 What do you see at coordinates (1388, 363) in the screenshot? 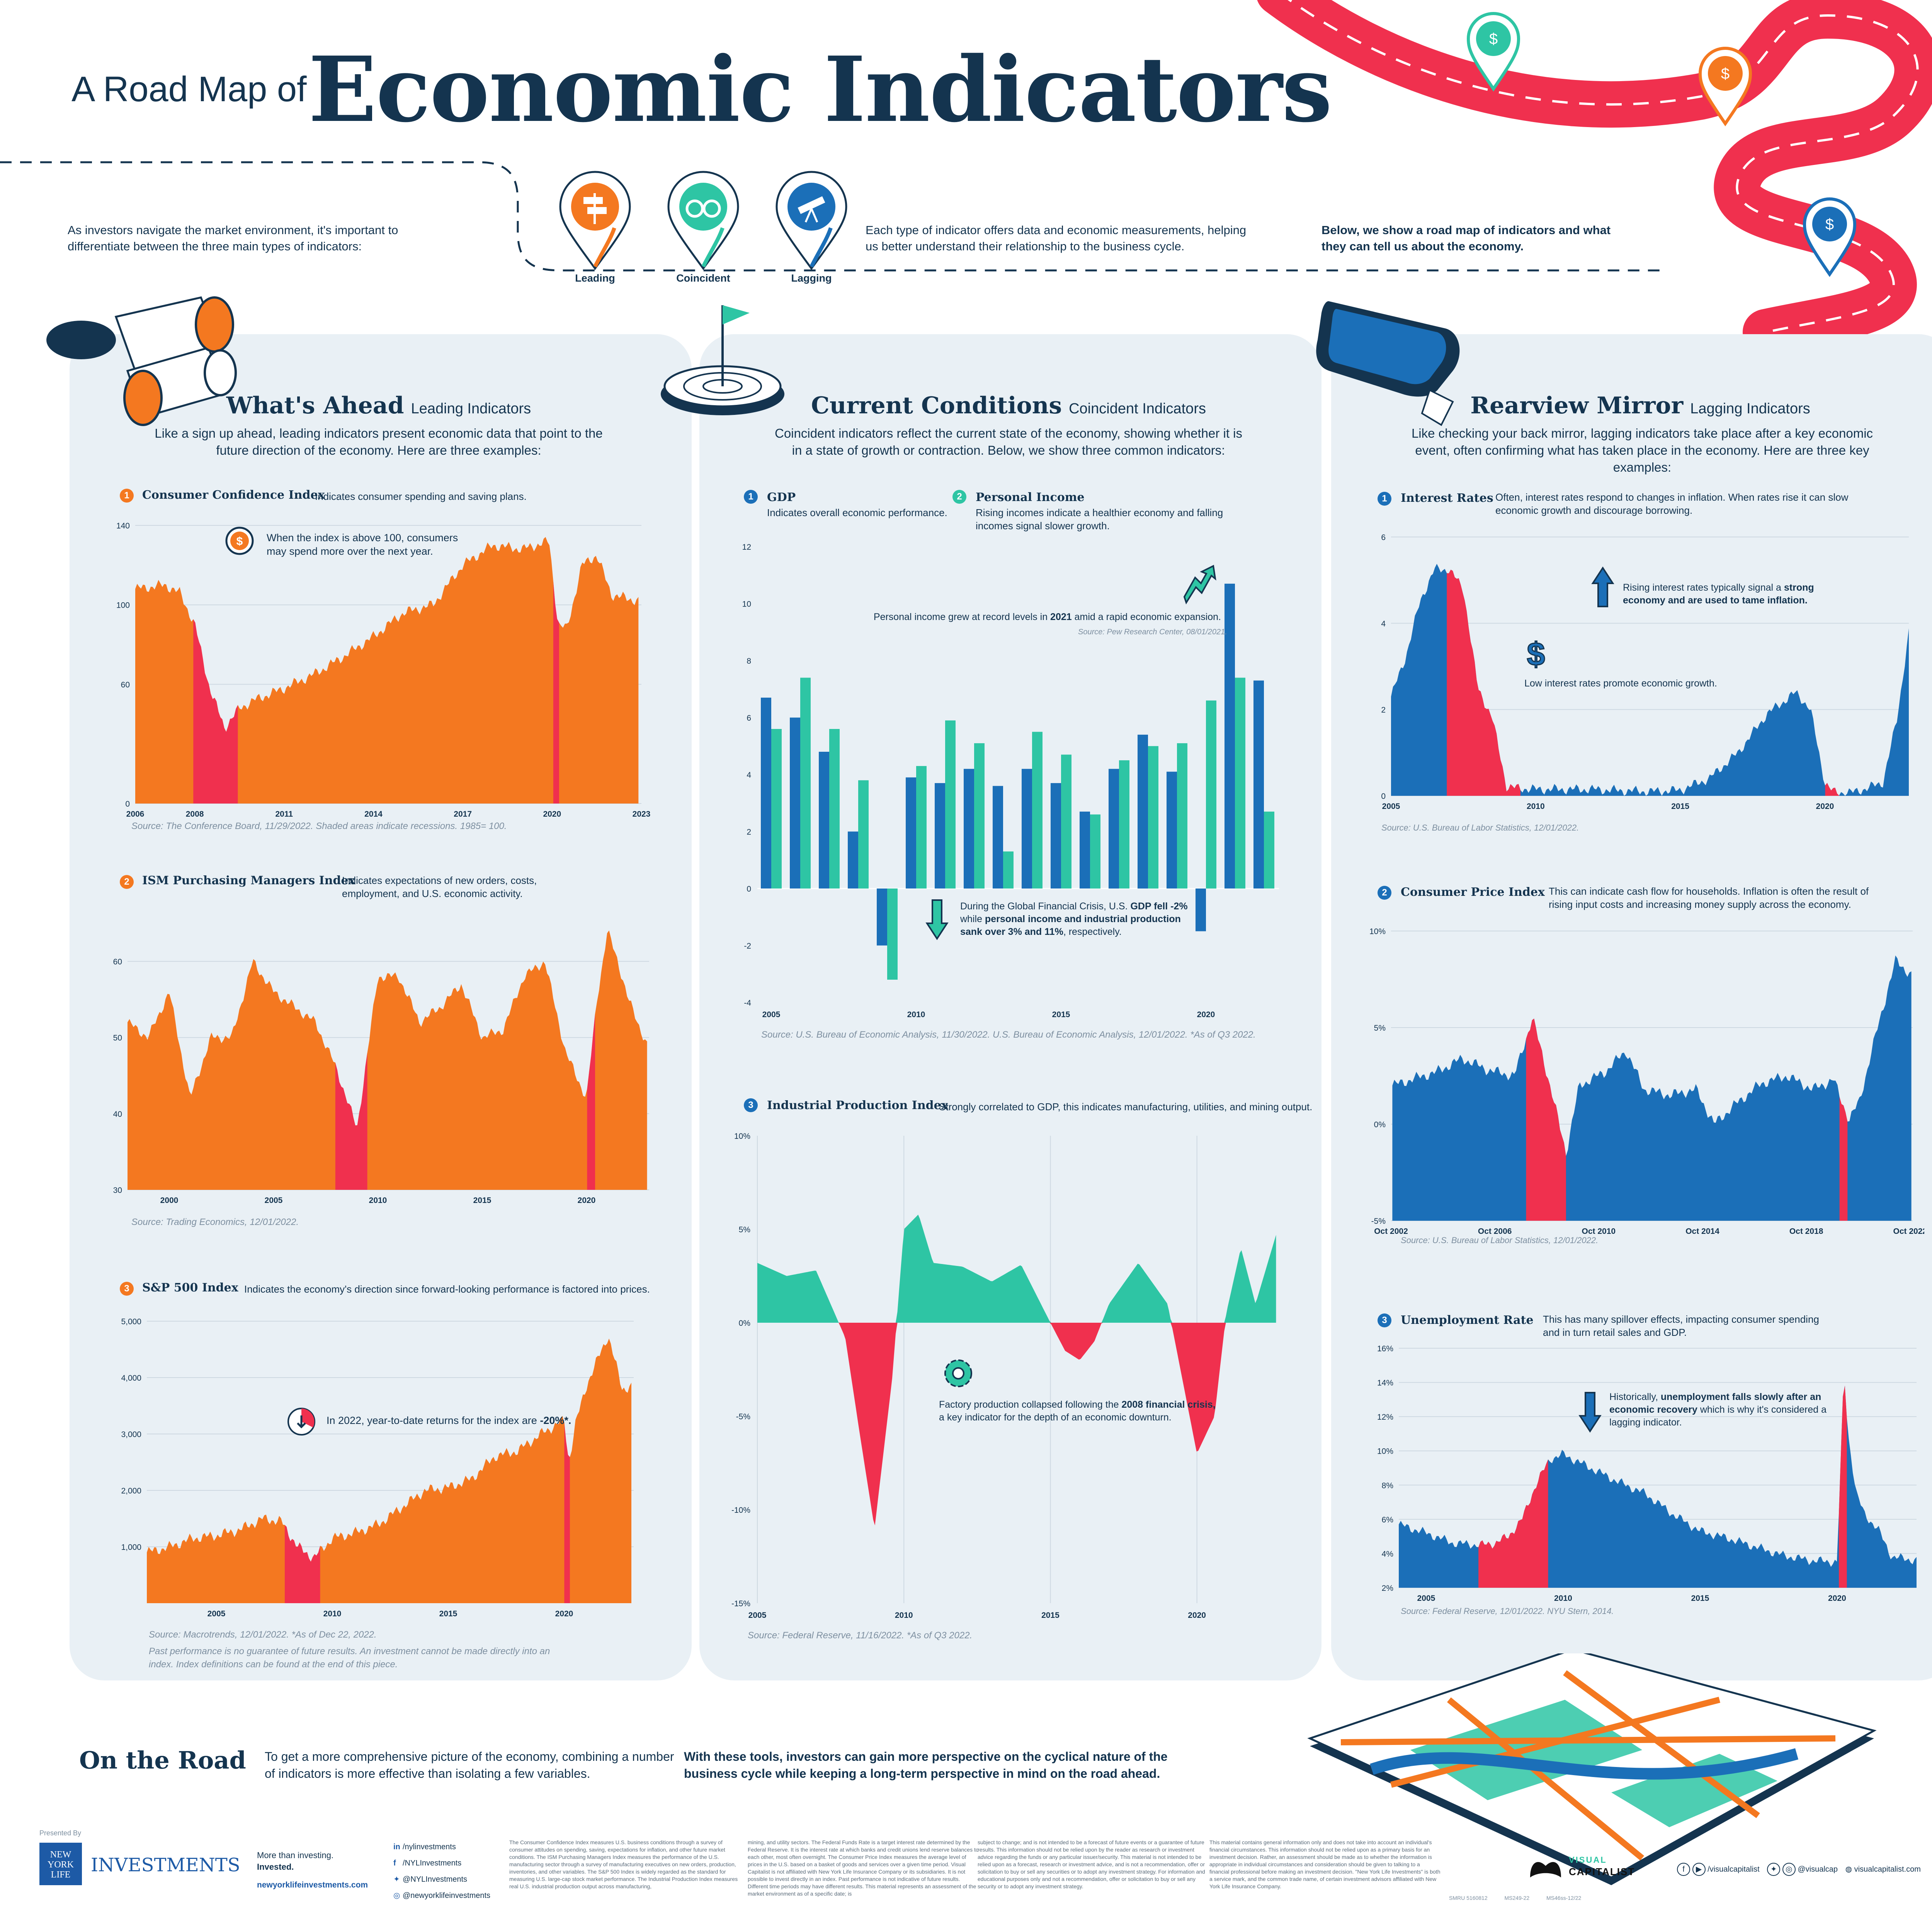
I see `rearview-mirror-icon` at bounding box center [1388, 363].